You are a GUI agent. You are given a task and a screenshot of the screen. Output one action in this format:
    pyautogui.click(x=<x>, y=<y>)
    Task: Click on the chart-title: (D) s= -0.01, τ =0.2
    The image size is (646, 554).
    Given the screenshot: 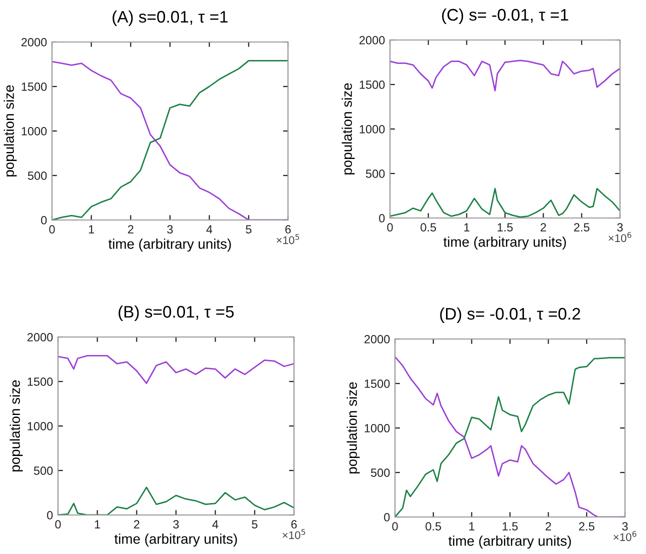 What is the action you would take?
    pyautogui.click(x=510, y=315)
    